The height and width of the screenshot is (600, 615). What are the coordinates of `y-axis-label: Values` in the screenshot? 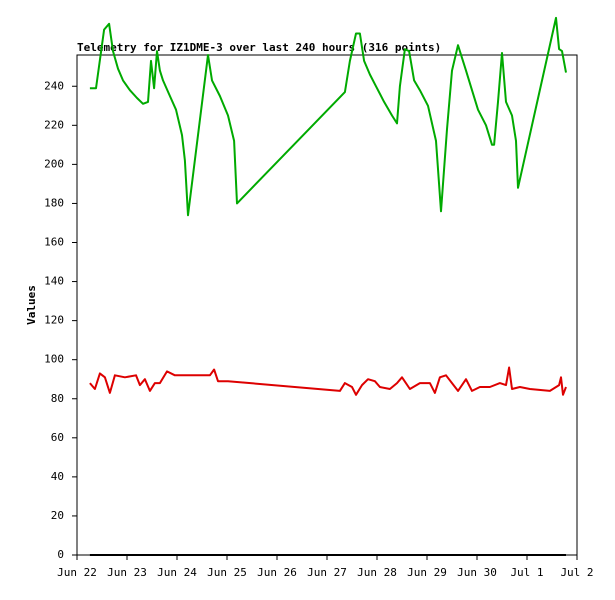 It's located at (31, 305).